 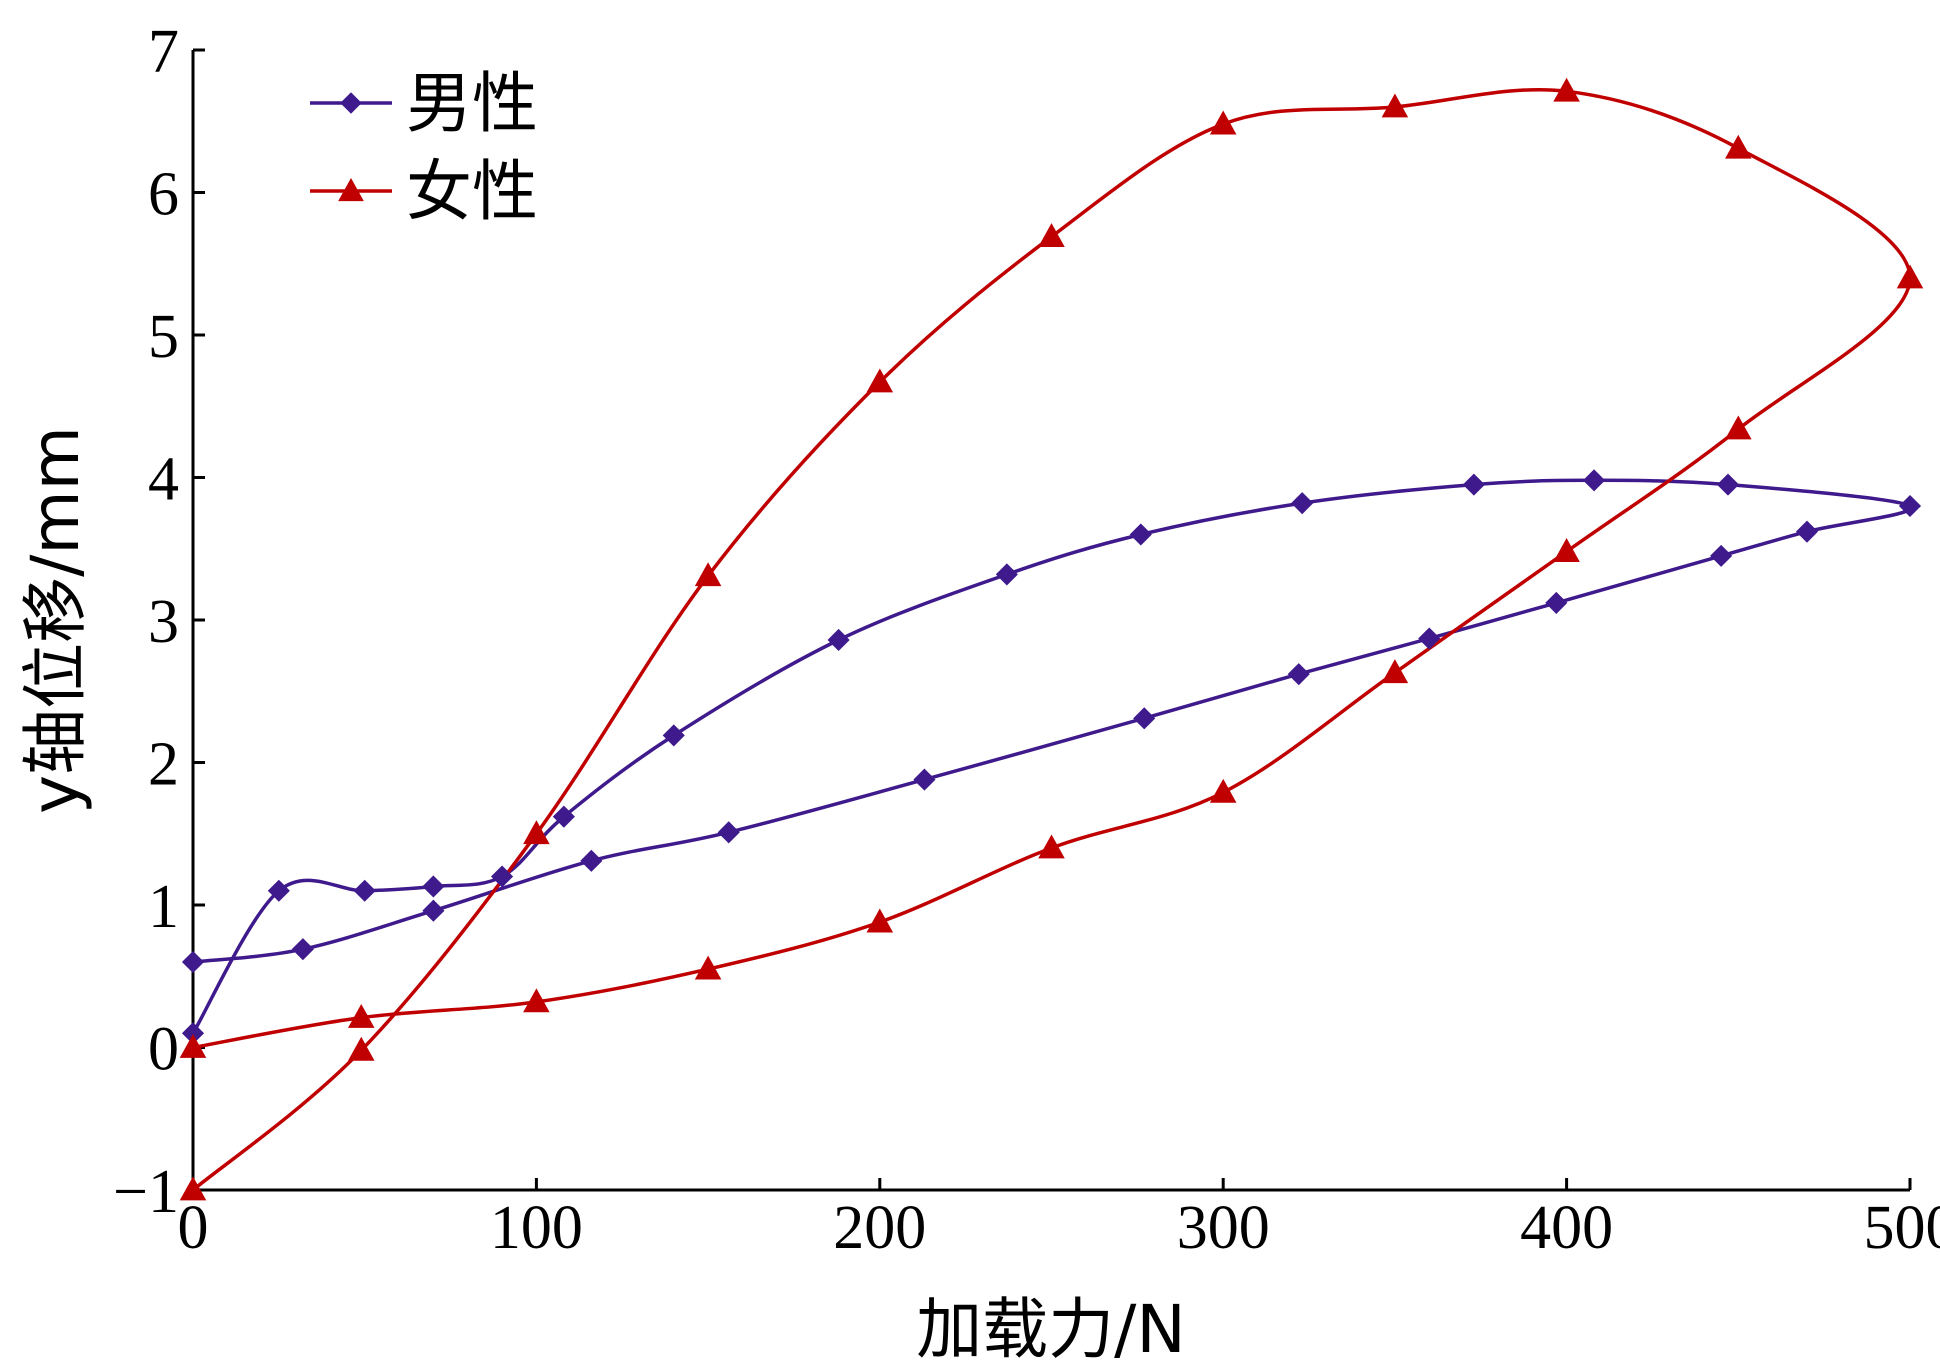 What do you see at coordinates (424, 147) in the screenshot?
I see `legend: 男性 女性` at bounding box center [424, 147].